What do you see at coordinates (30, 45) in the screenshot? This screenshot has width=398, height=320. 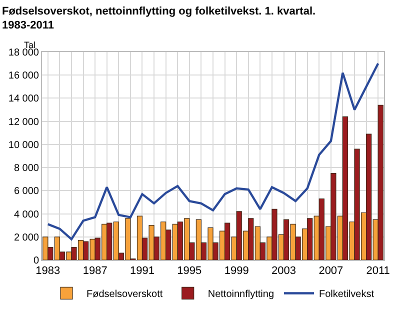 I see `y-axis-title: Tal` at bounding box center [30, 45].